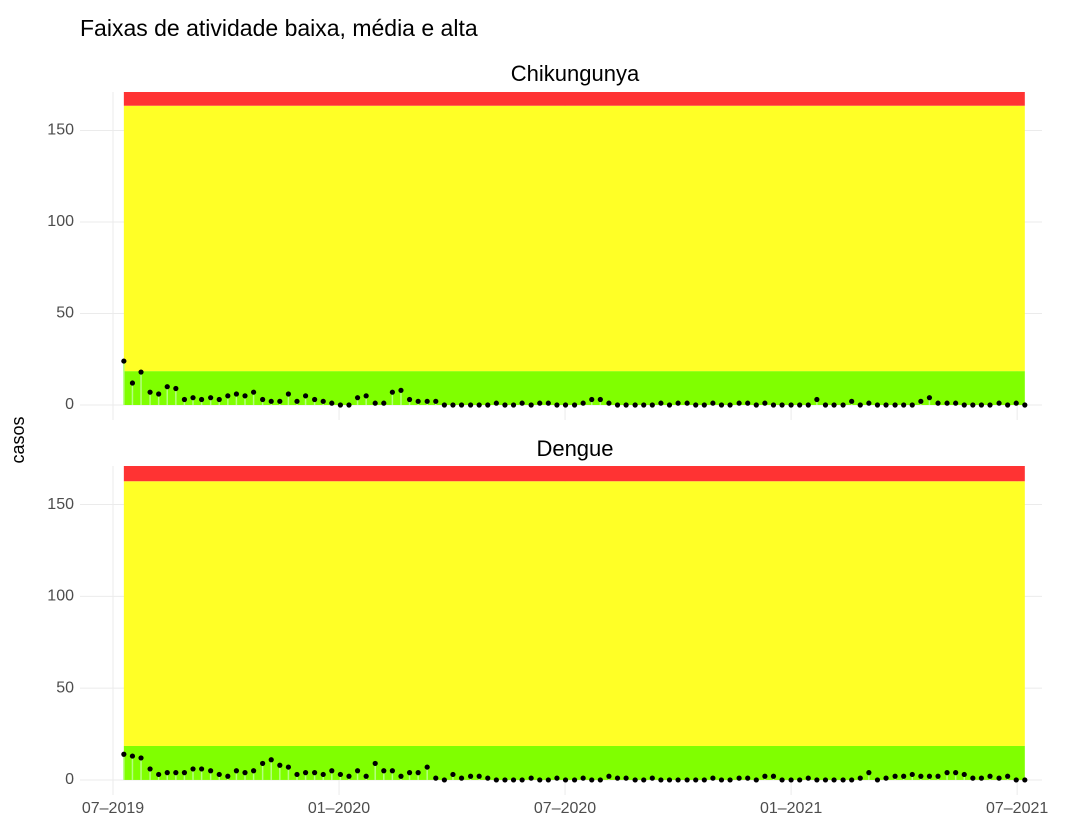 This screenshot has height=822, width=1068. What do you see at coordinates (791, 808) in the screenshot?
I see `x-tick-label: 01–2021` at bounding box center [791, 808].